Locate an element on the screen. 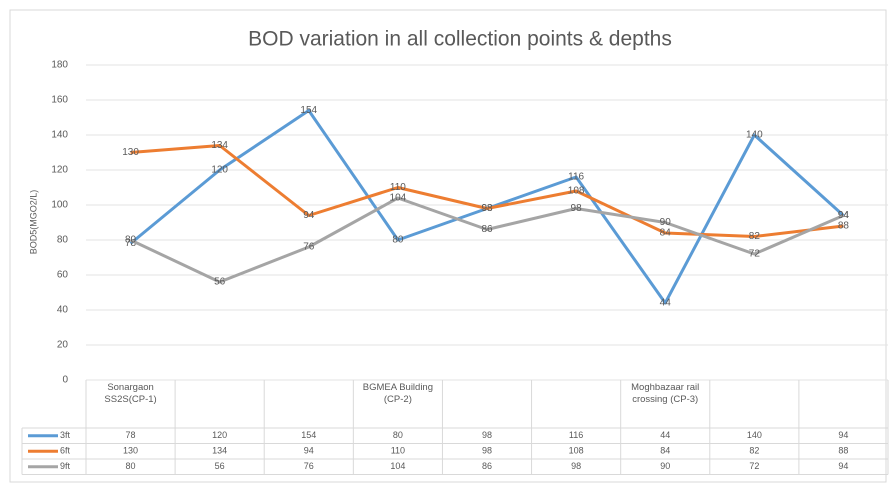  table-value: 78 is located at coordinates (131, 435).